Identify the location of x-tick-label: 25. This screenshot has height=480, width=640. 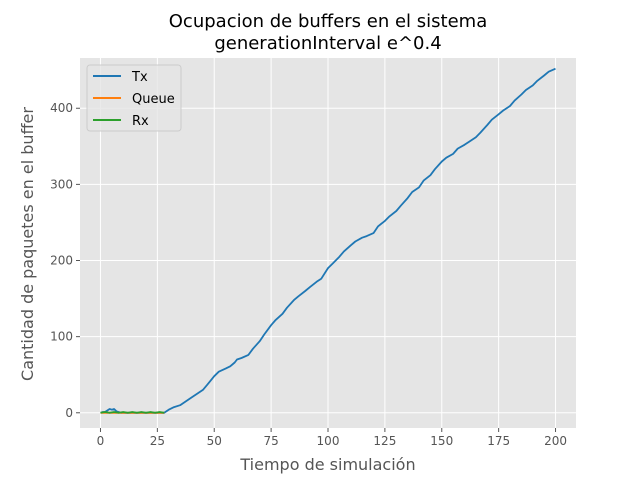
(157, 441).